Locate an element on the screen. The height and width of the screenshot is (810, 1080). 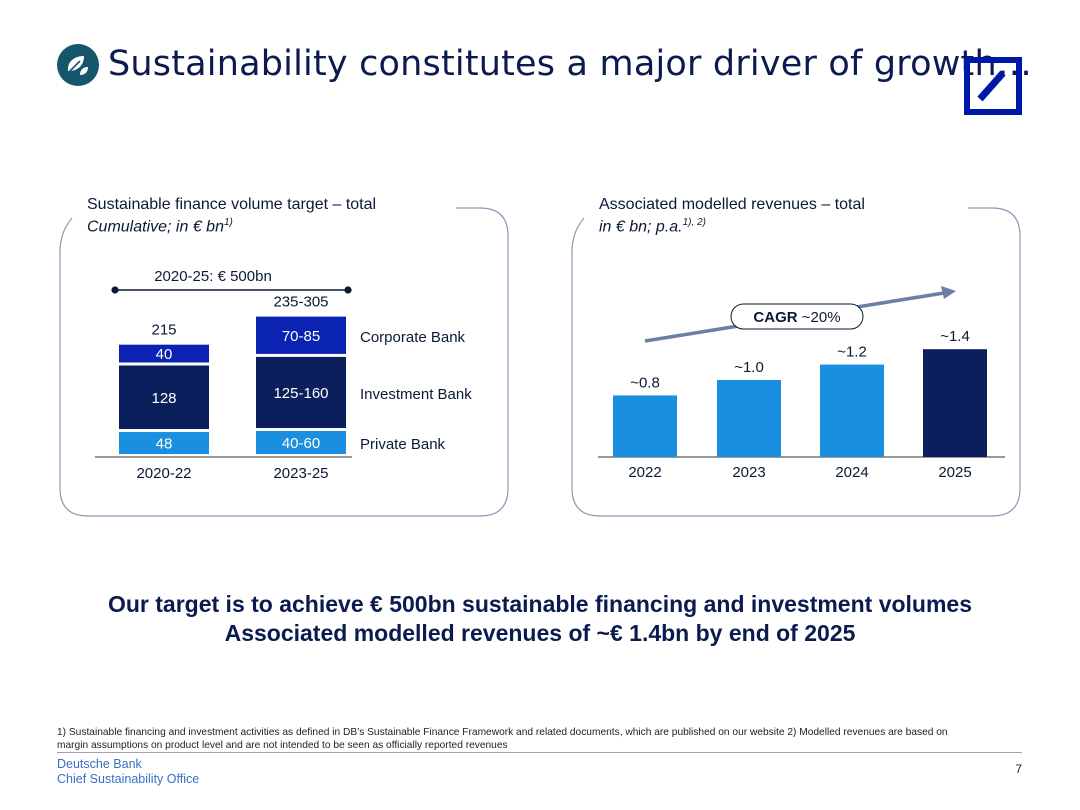
bracket-dot-left is located at coordinates (115, 290).